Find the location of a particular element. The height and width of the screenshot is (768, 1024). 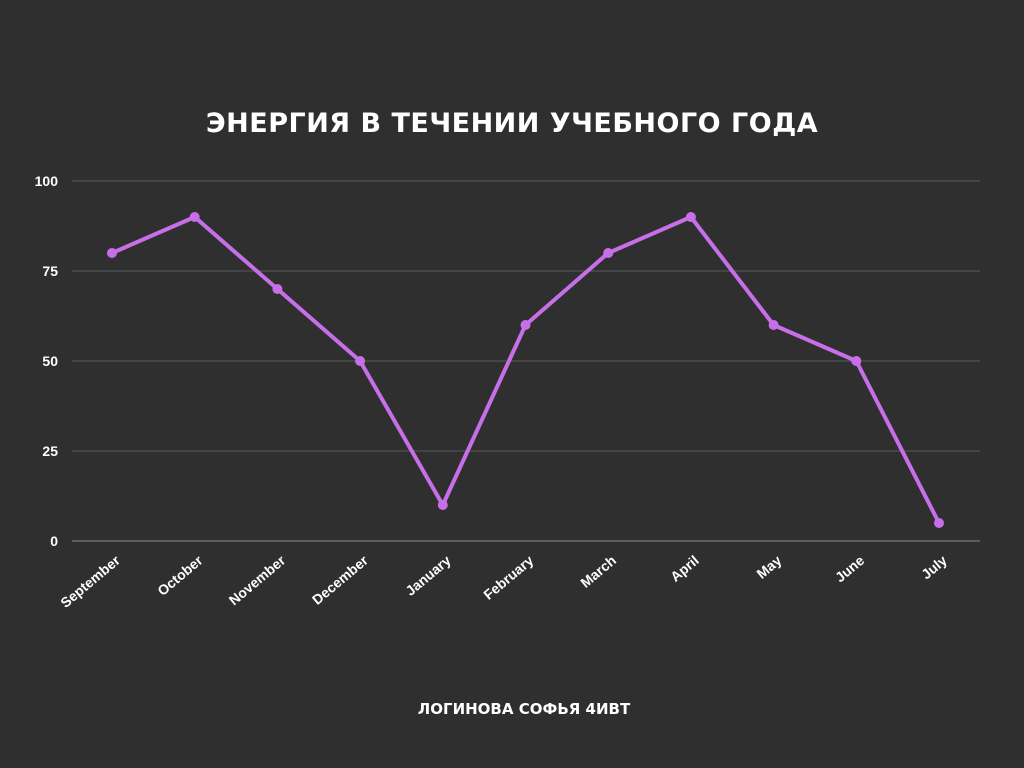

y-axis-ticks: 0 25 50 75 100 is located at coordinates (47, 361).